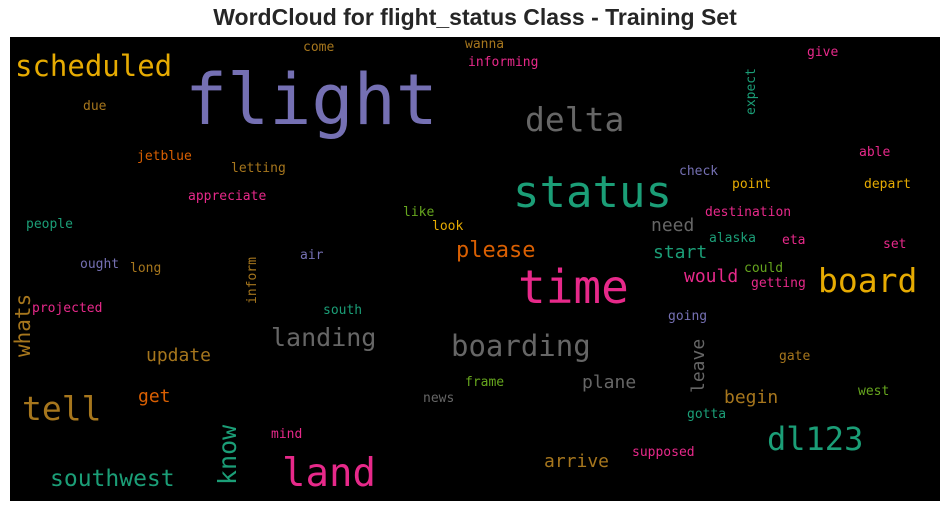 The image size is (950, 511). What do you see at coordinates (329, 473) in the screenshot?
I see `word-land: land` at bounding box center [329, 473].